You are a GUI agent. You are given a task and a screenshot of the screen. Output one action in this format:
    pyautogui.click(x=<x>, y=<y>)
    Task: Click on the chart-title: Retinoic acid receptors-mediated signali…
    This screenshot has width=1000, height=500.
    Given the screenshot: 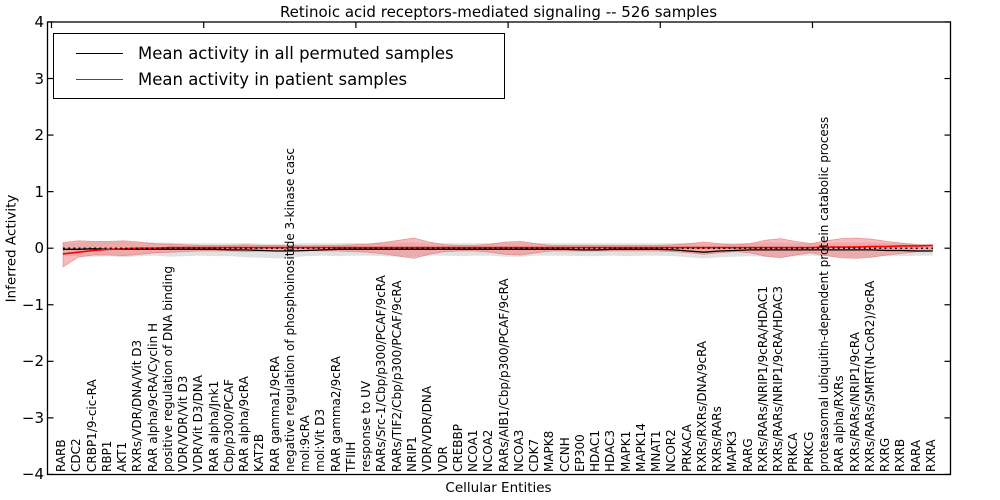 What is the action you would take?
    pyautogui.click(x=498, y=12)
    